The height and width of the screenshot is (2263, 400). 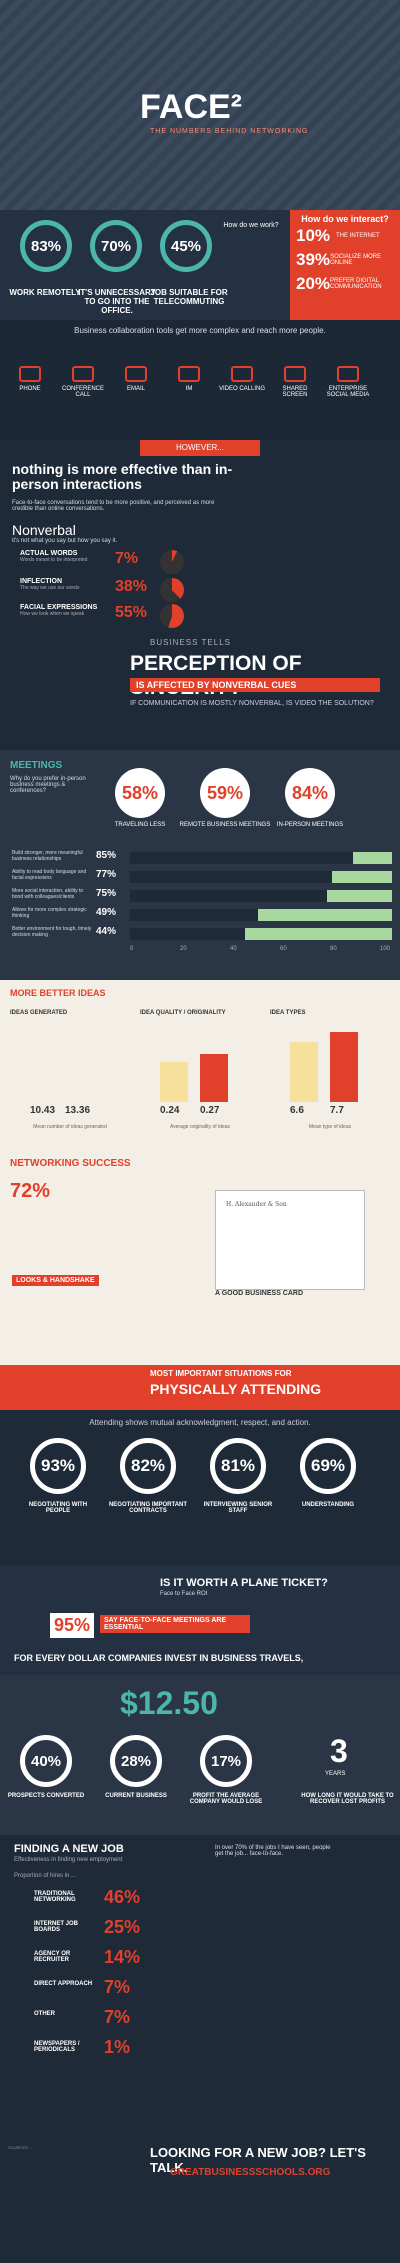 What do you see at coordinates (36, 765) in the screenshot?
I see `meetings-title: MEETINGS` at bounding box center [36, 765].